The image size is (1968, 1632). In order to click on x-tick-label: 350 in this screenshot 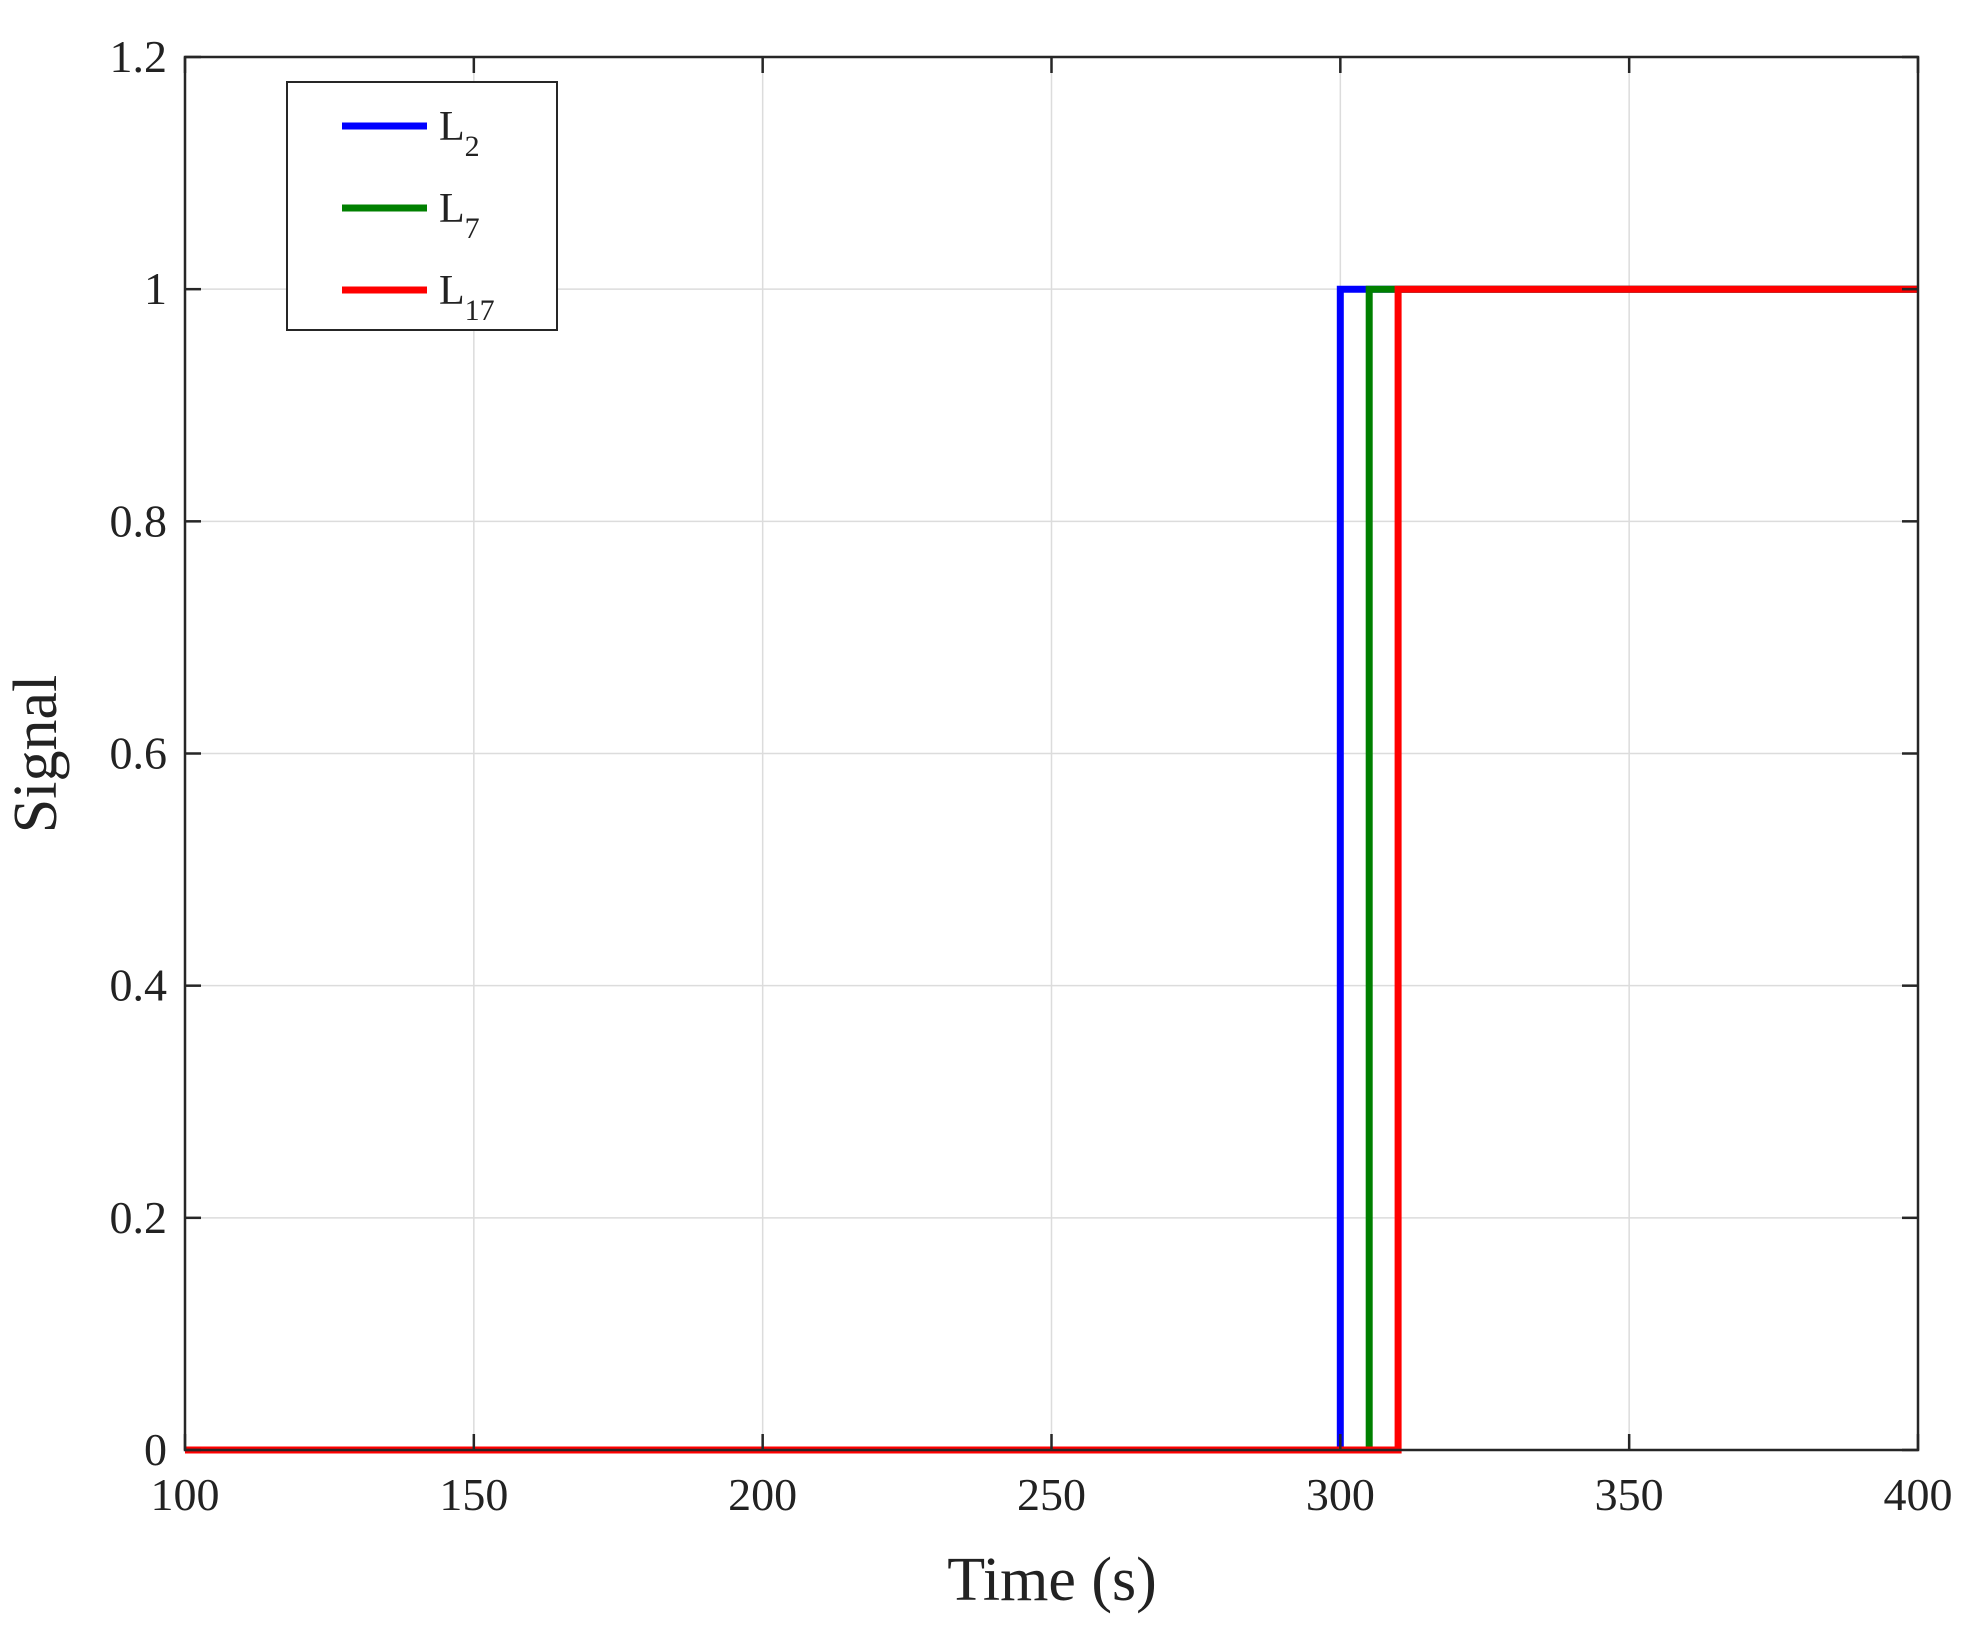, I will do `click(1629, 1494)`.